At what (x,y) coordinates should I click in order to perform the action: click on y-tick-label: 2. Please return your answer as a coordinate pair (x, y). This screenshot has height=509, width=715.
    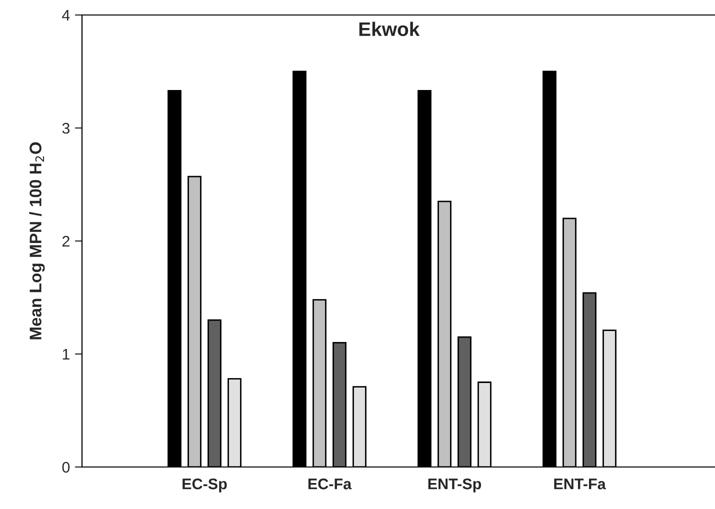
    Looking at the image, I should click on (66, 241).